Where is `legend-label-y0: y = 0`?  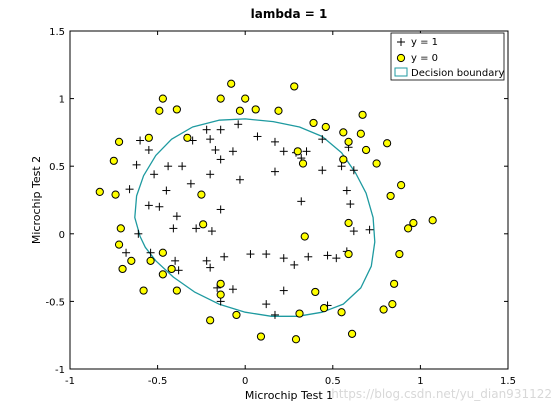 legend-label-y0: y = 0 is located at coordinates (424, 58).